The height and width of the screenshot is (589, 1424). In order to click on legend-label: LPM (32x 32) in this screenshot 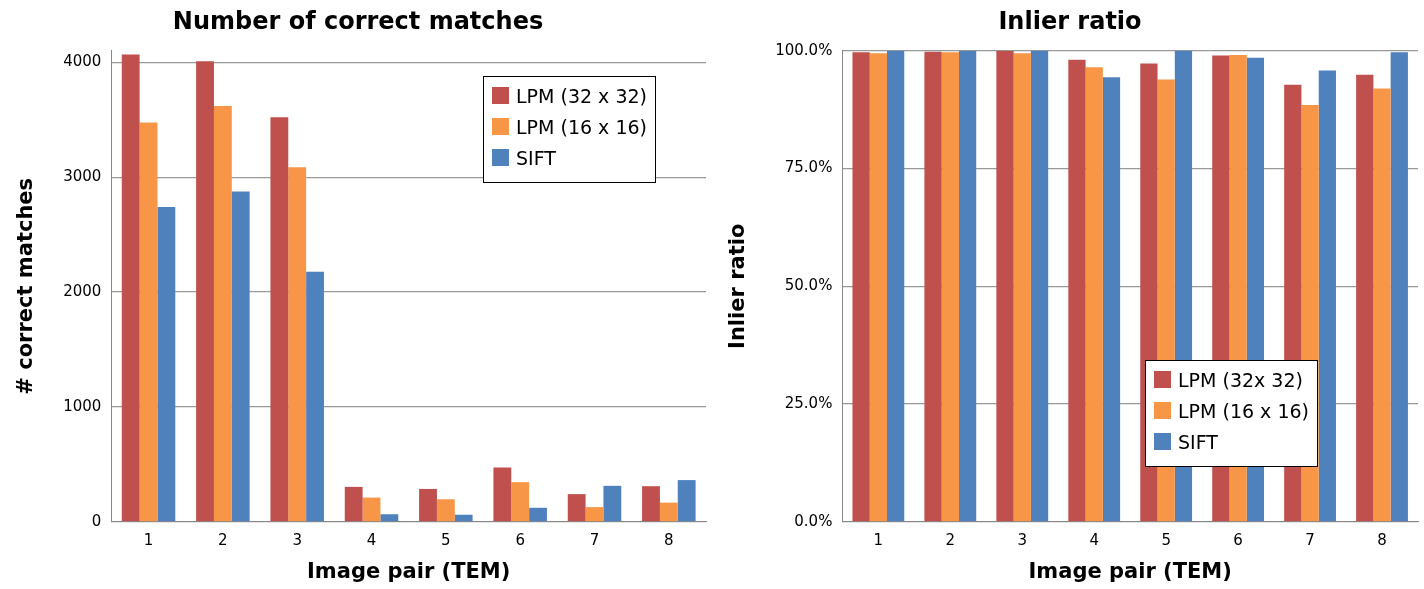, I will do `click(1240, 379)`.